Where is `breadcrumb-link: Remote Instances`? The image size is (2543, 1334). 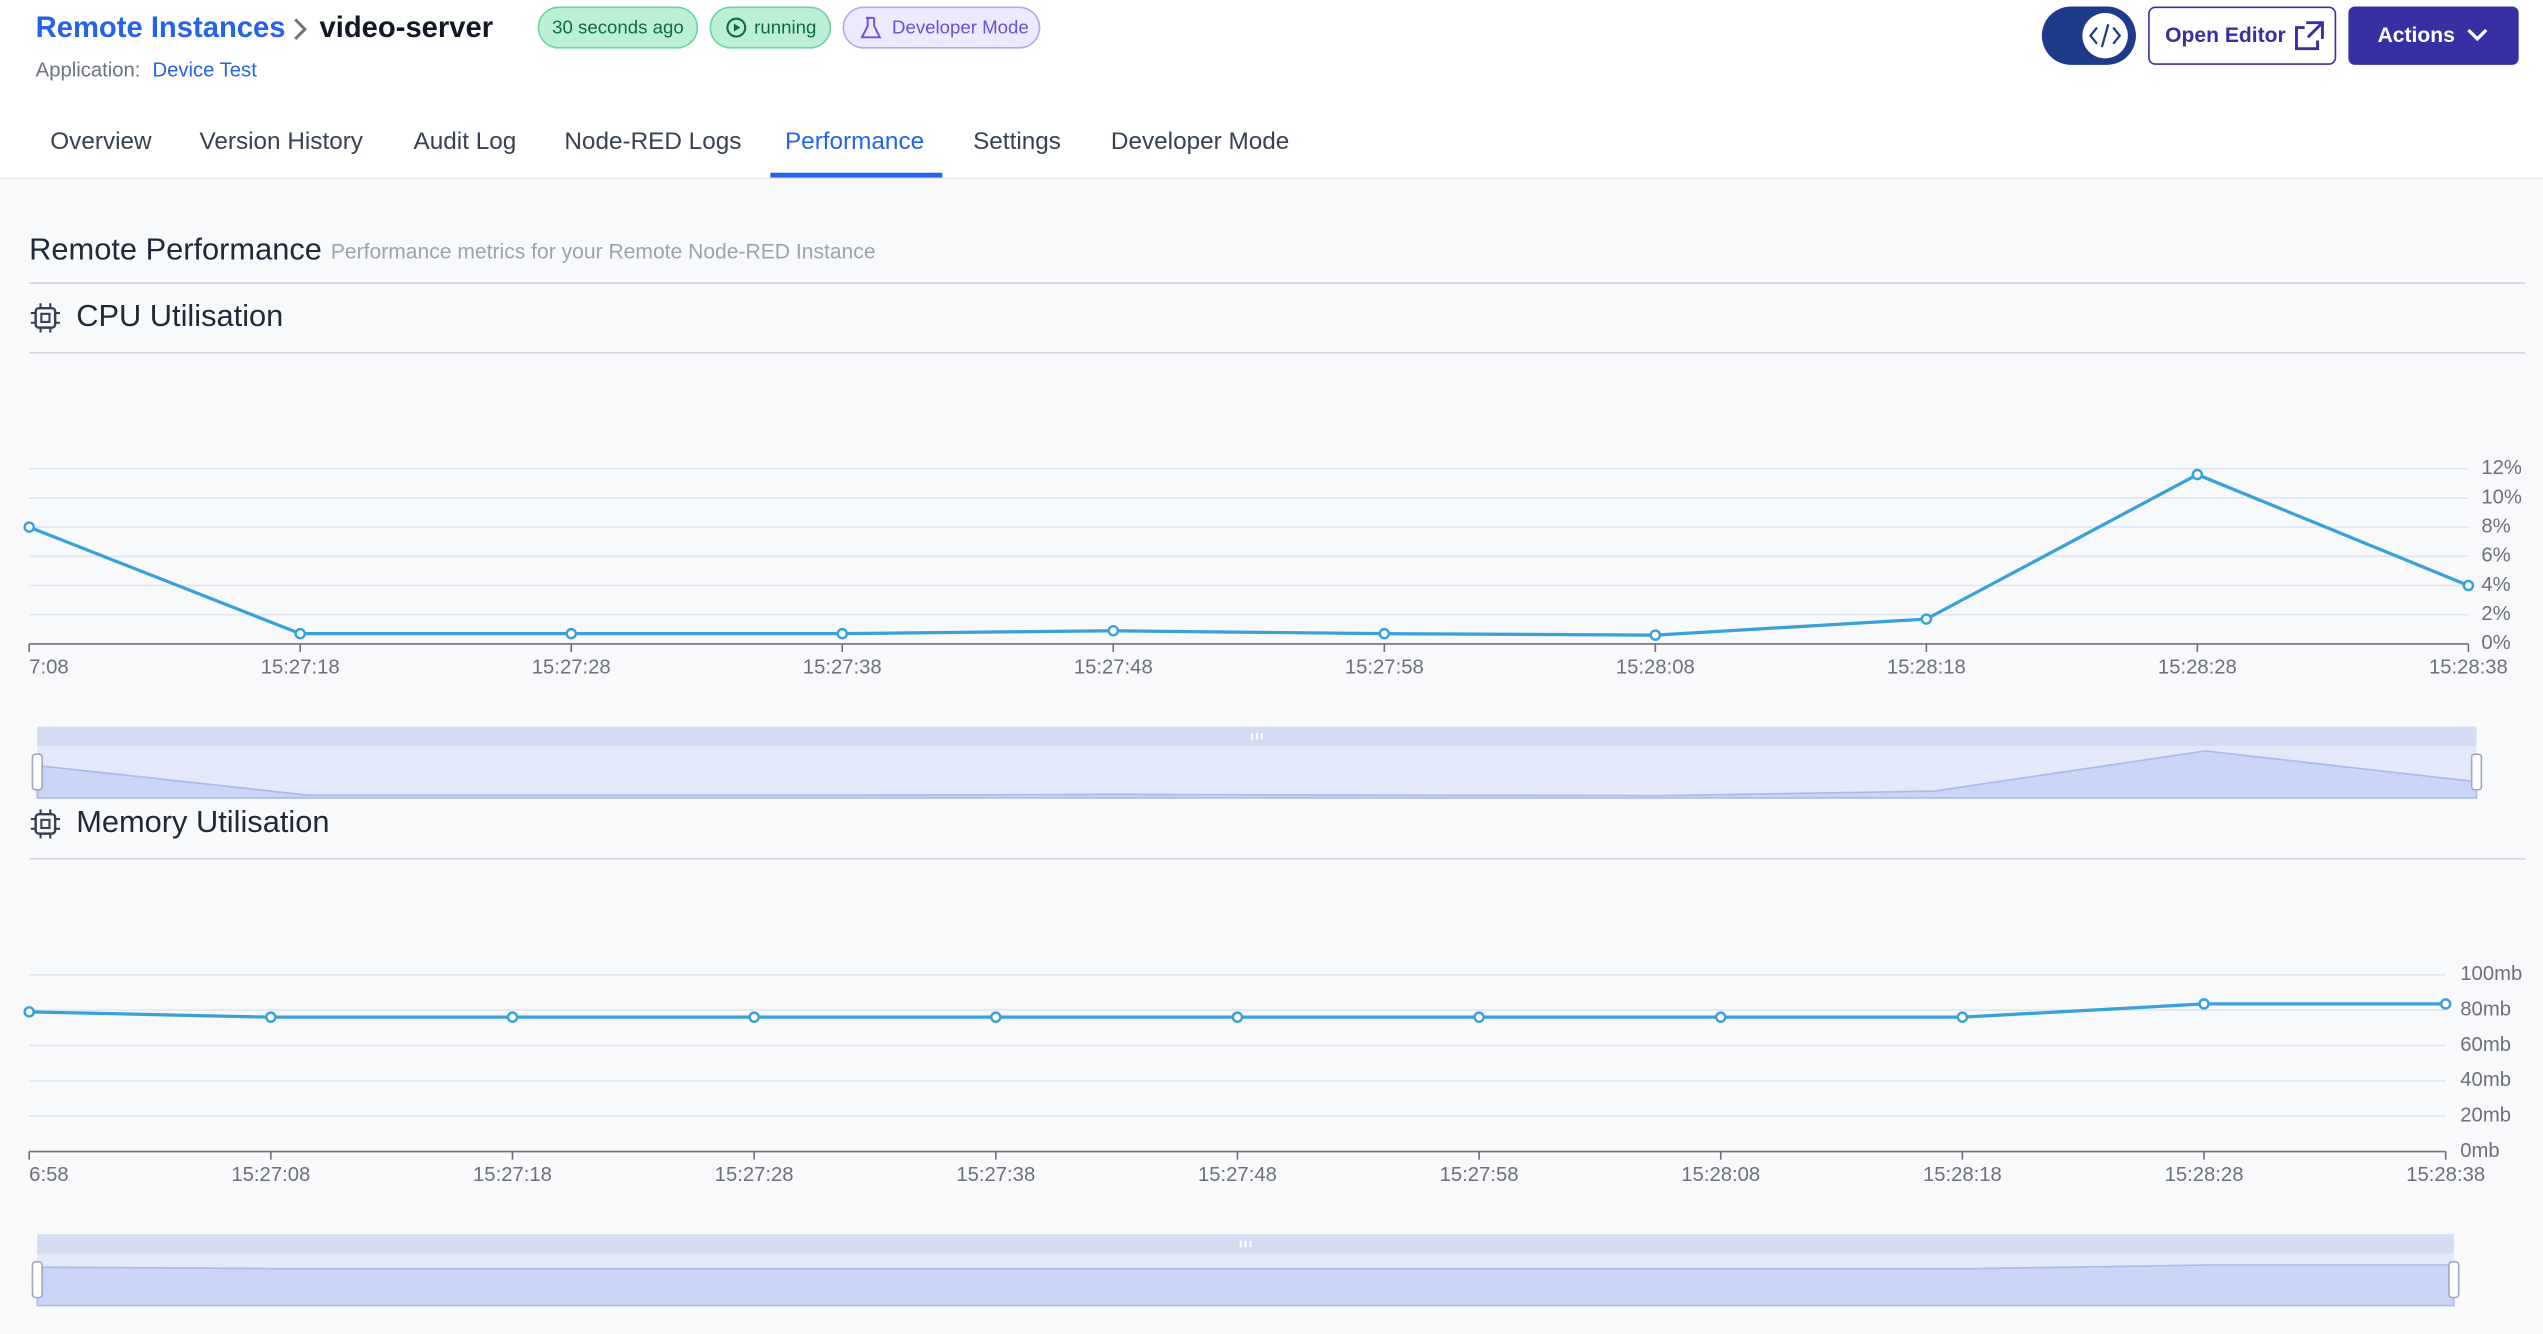
breadcrumb-link: Remote Instances is located at coordinates (161, 28).